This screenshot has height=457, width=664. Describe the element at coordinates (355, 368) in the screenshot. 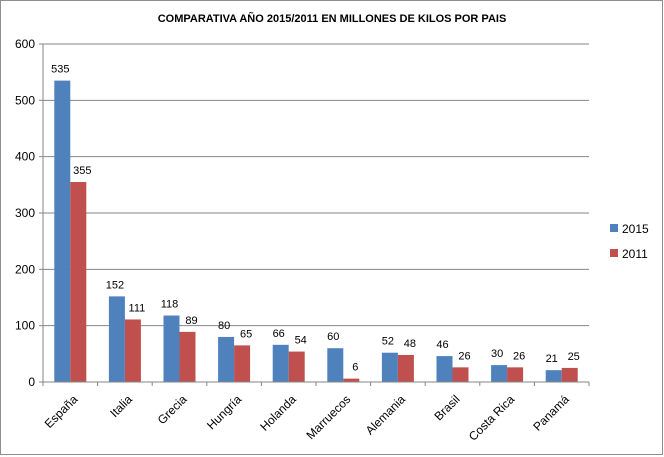

I see `data-label-2011-Marruecos: 6` at that location.